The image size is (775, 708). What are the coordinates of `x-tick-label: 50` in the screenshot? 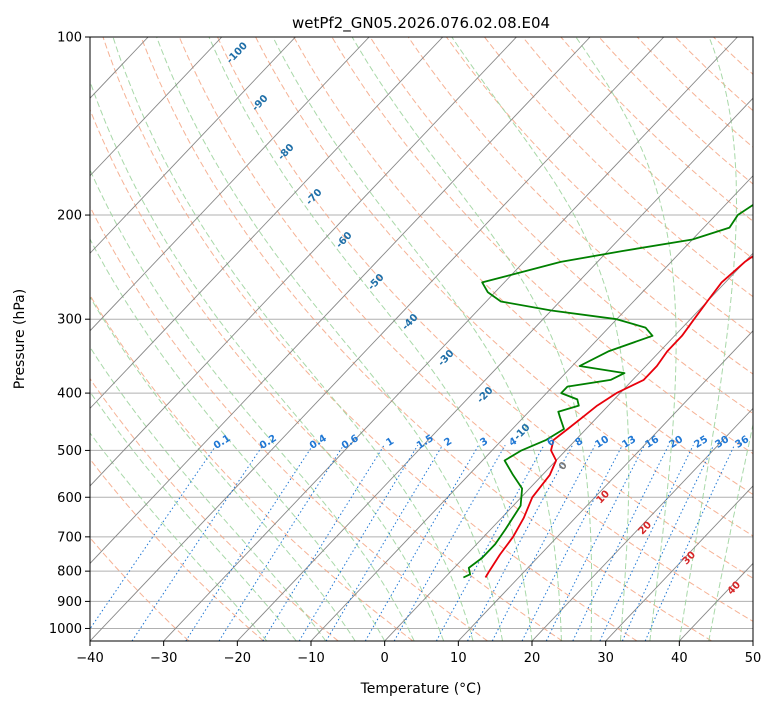 It's located at (753, 658).